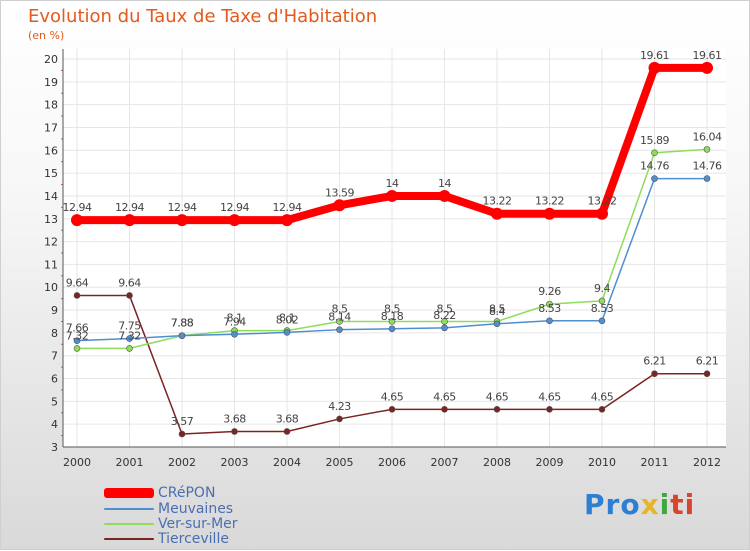  Describe the element at coordinates (51, 264) in the screenshot. I see `y-tick-label: 11` at that location.